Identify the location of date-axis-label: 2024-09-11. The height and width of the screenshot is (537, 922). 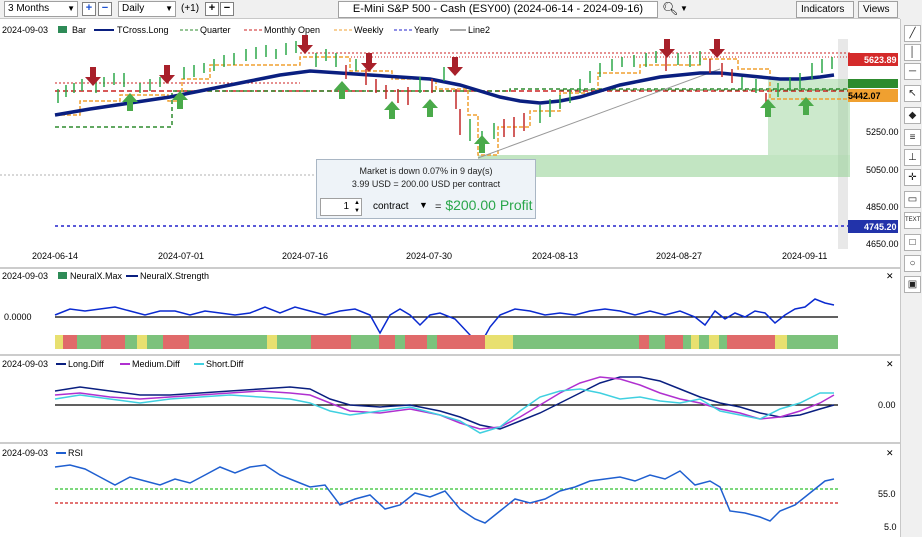
(804, 256).